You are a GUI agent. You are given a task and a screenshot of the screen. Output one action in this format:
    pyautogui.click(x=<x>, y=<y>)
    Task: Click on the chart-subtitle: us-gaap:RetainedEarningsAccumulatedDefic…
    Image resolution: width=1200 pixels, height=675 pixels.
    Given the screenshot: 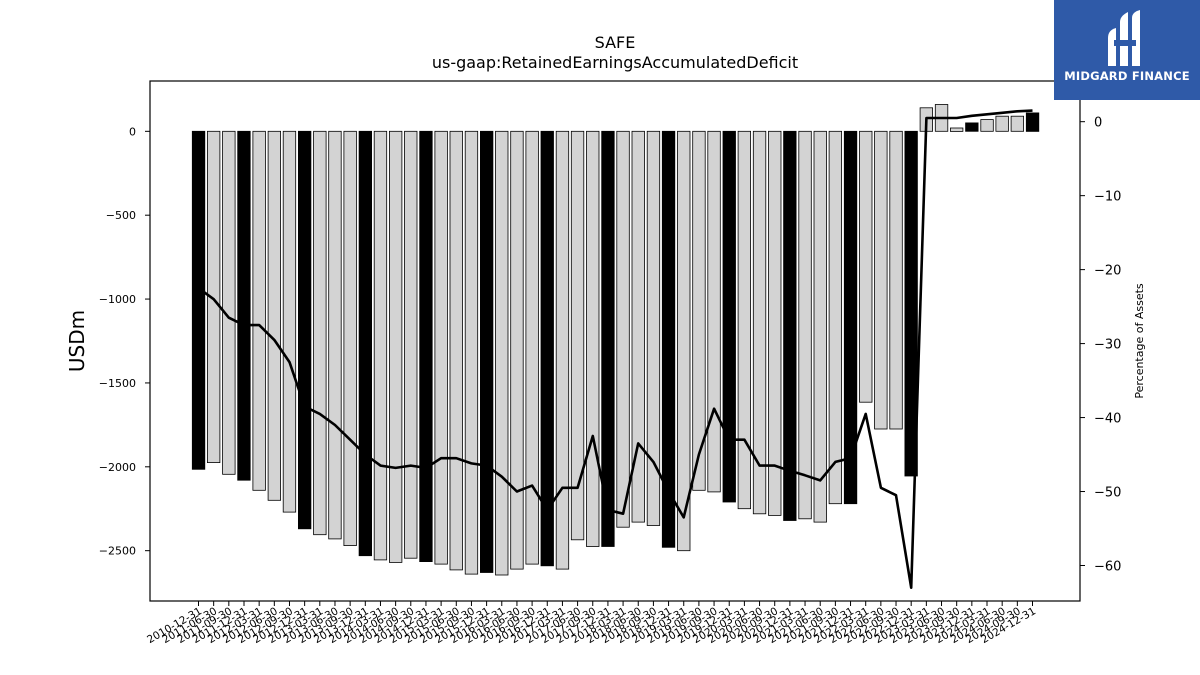 What is the action you would take?
    pyautogui.click(x=615, y=62)
    